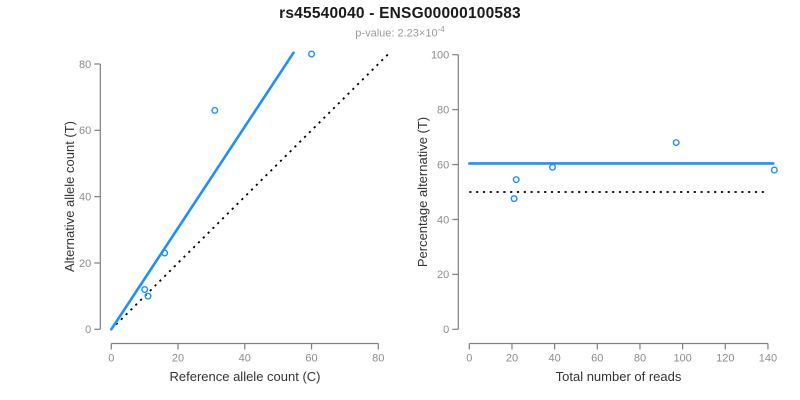 The width and height of the screenshot is (800, 400). I want to click on pvalue-prefix: p-value:, so click(376, 33).